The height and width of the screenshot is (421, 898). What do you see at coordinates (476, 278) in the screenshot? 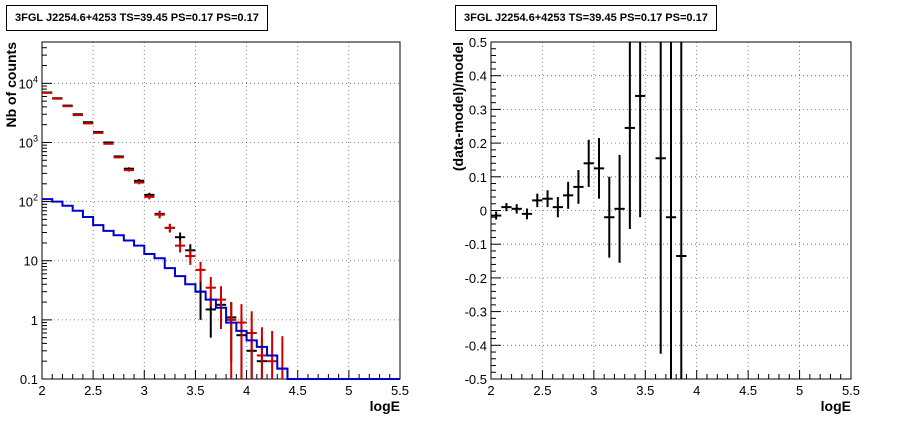
I see `right-y-tick-label: -0.2` at bounding box center [476, 278].